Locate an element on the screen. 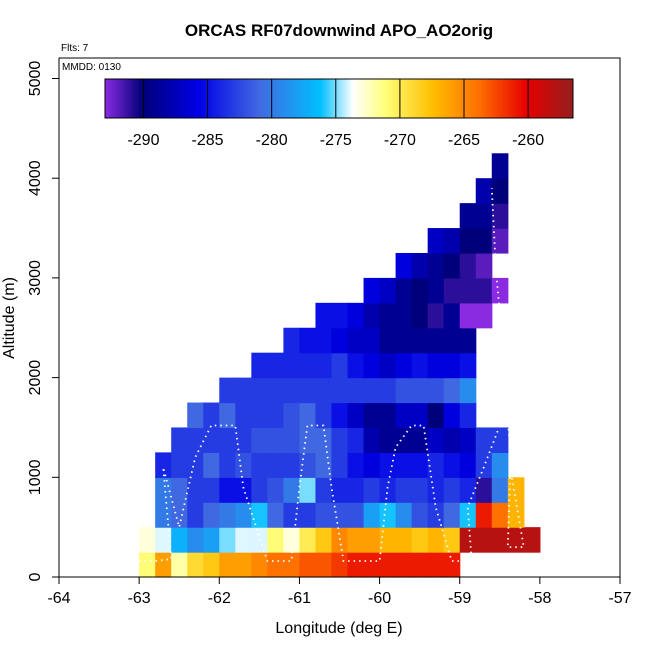 This screenshot has width=650, height=650. chart-title: ORCAS RF07downwind APO_AO2orig is located at coordinates (339, 30).